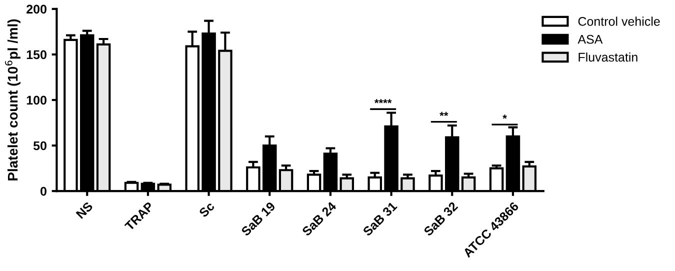  I want to click on y-tick-label: 150, so click(36, 55).